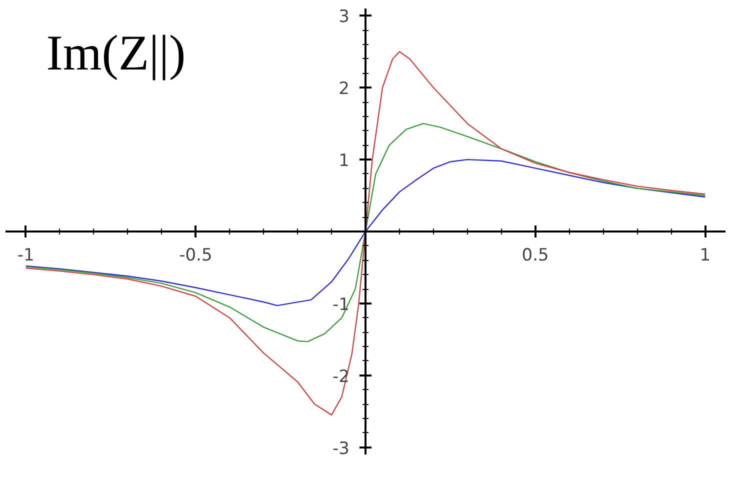  Describe the element at coordinates (341, 304) in the screenshot. I see `y-tick-label: -1` at that location.